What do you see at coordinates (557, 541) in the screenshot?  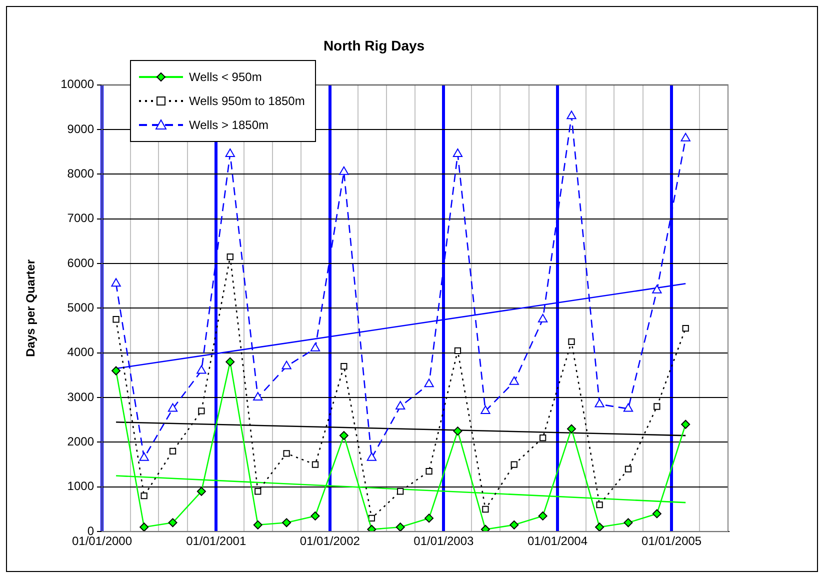 I see `x-tick-label: 01/01/2004` at bounding box center [557, 541].